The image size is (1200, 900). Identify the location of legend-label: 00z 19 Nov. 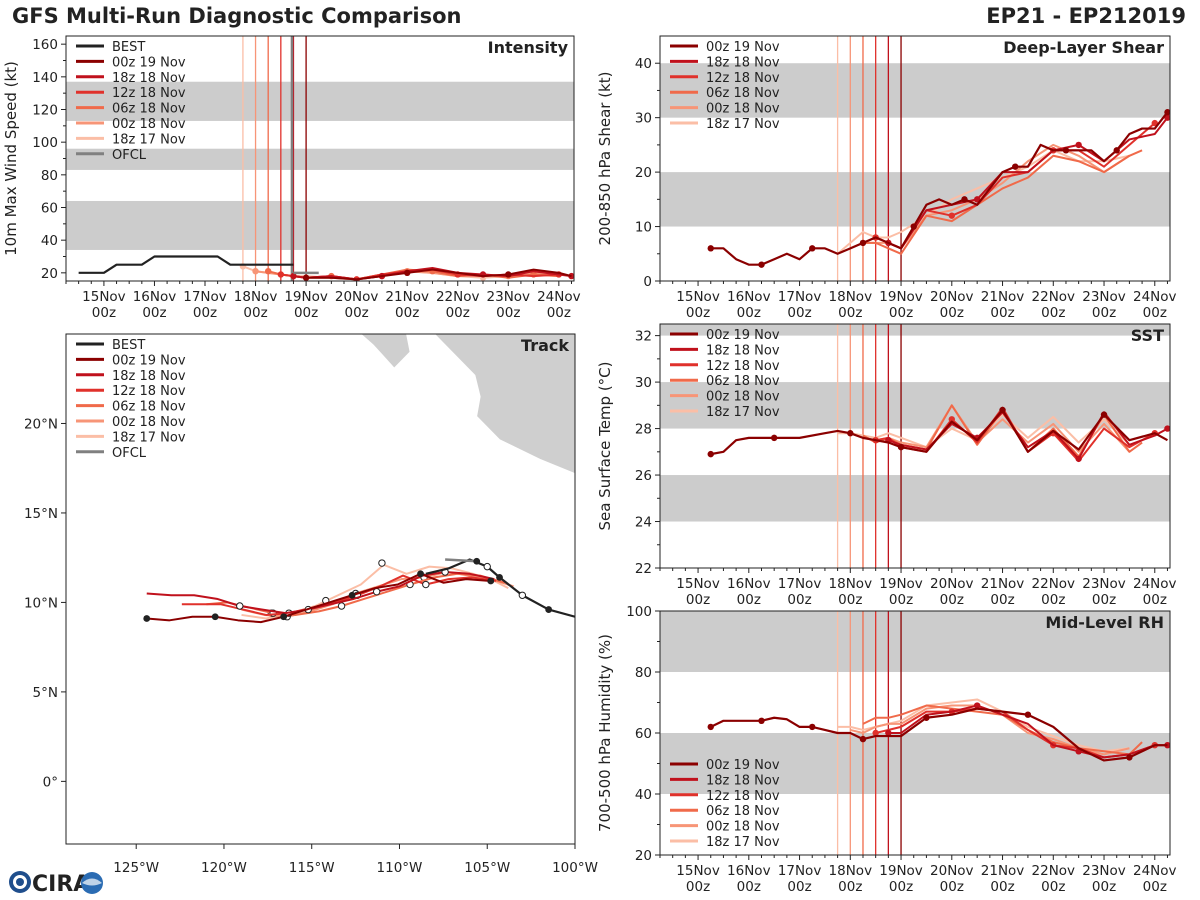
(149, 360).